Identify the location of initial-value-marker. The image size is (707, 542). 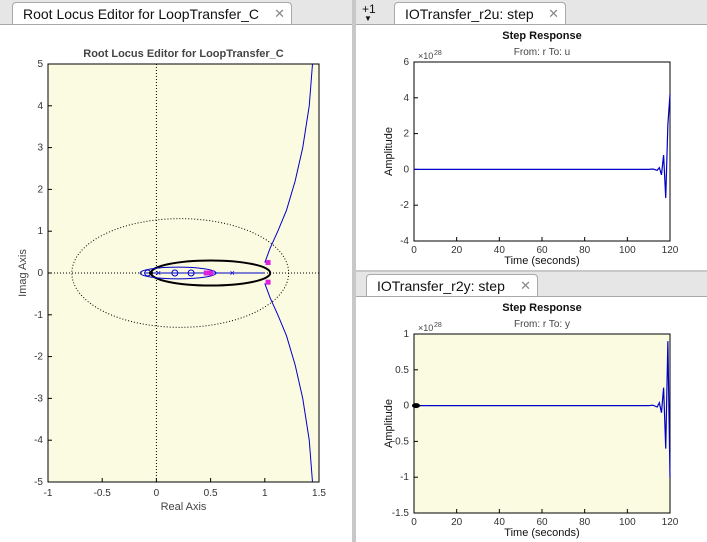
(416, 406).